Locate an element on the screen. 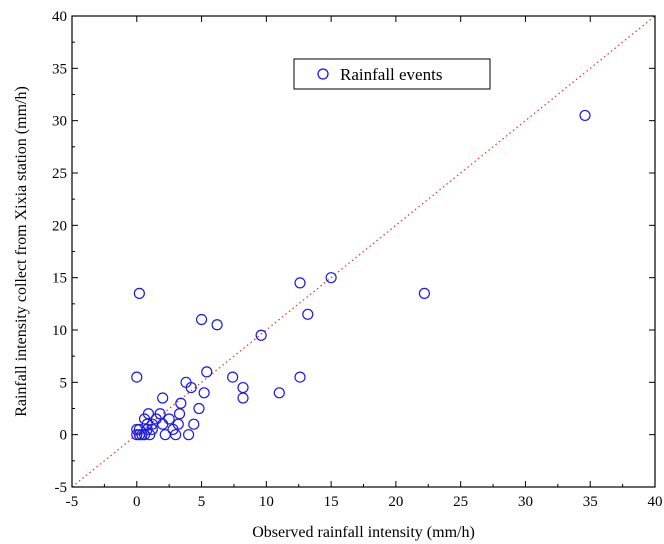 The width and height of the screenshot is (664, 544). legend: Rainfall events is located at coordinates (392, 74).